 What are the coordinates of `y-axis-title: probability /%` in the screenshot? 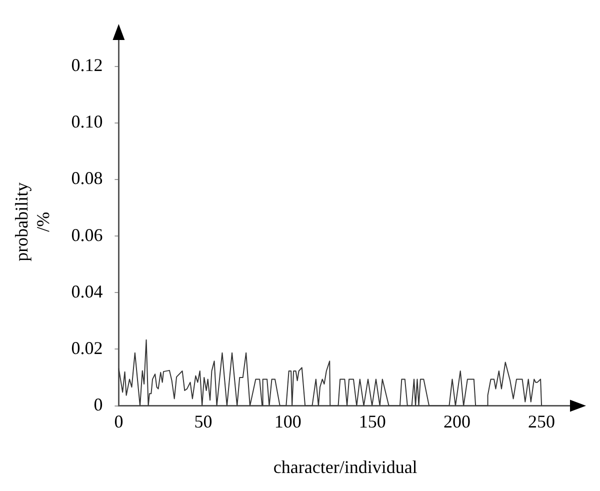 It's located at (33, 222).